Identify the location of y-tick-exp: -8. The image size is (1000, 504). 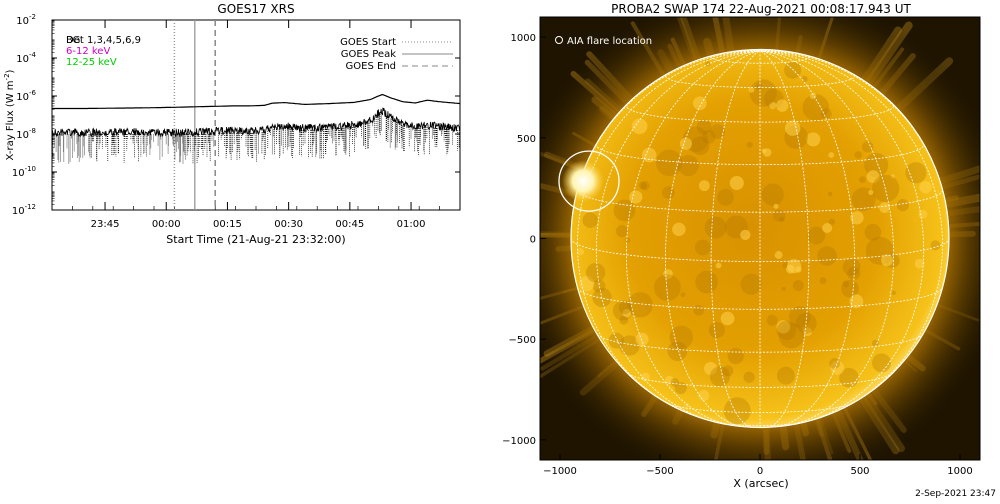
(32, 131).